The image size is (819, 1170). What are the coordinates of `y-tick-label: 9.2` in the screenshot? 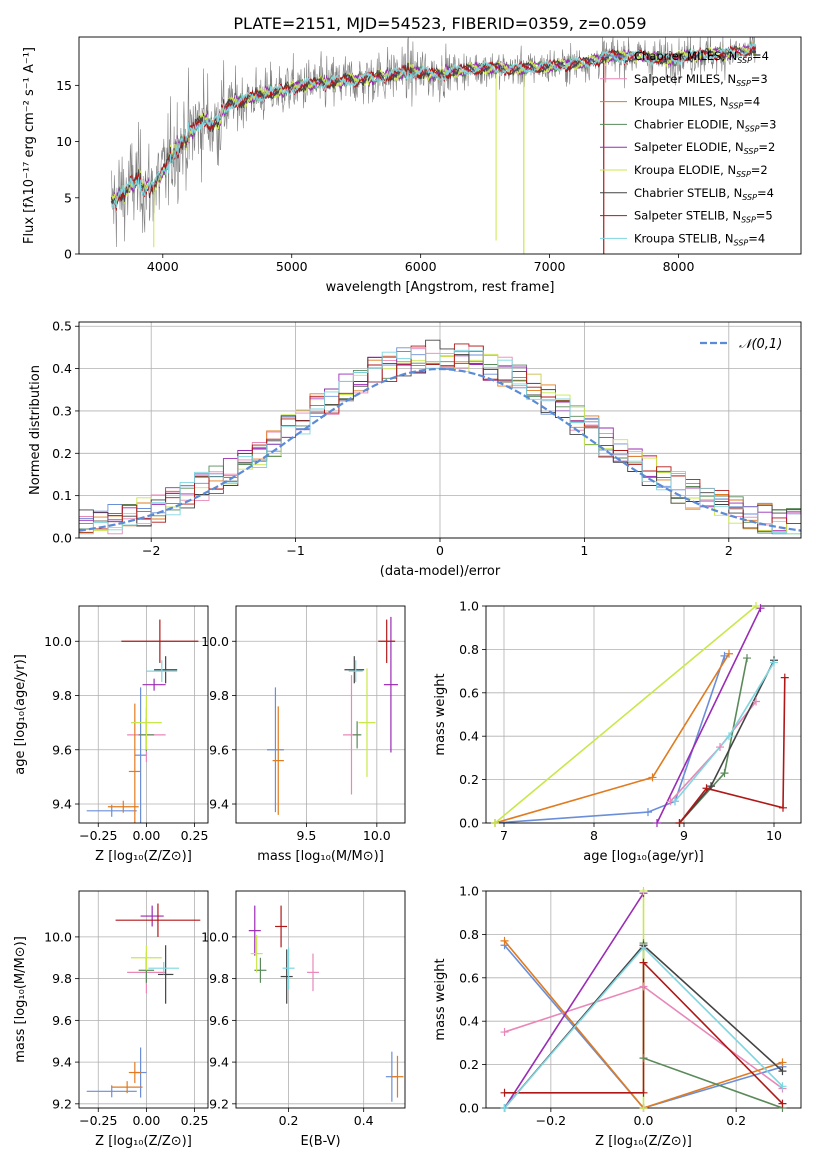 It's located at (219, 1103).